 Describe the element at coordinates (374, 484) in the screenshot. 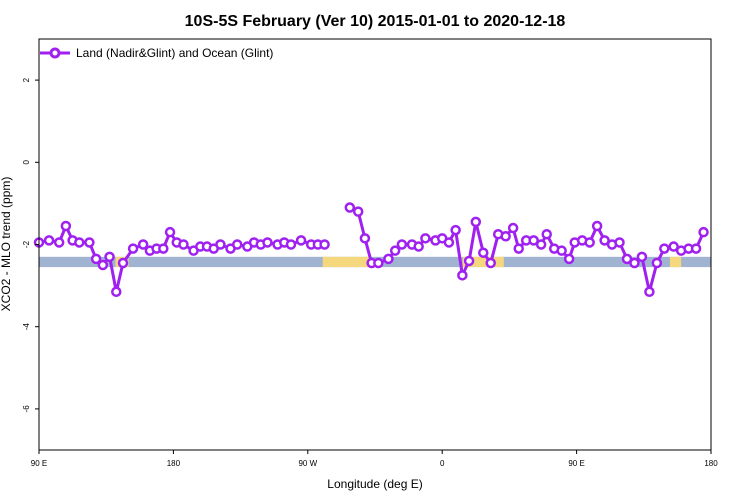

I see `x-axis-label: Longitude (deg E)` at that location.